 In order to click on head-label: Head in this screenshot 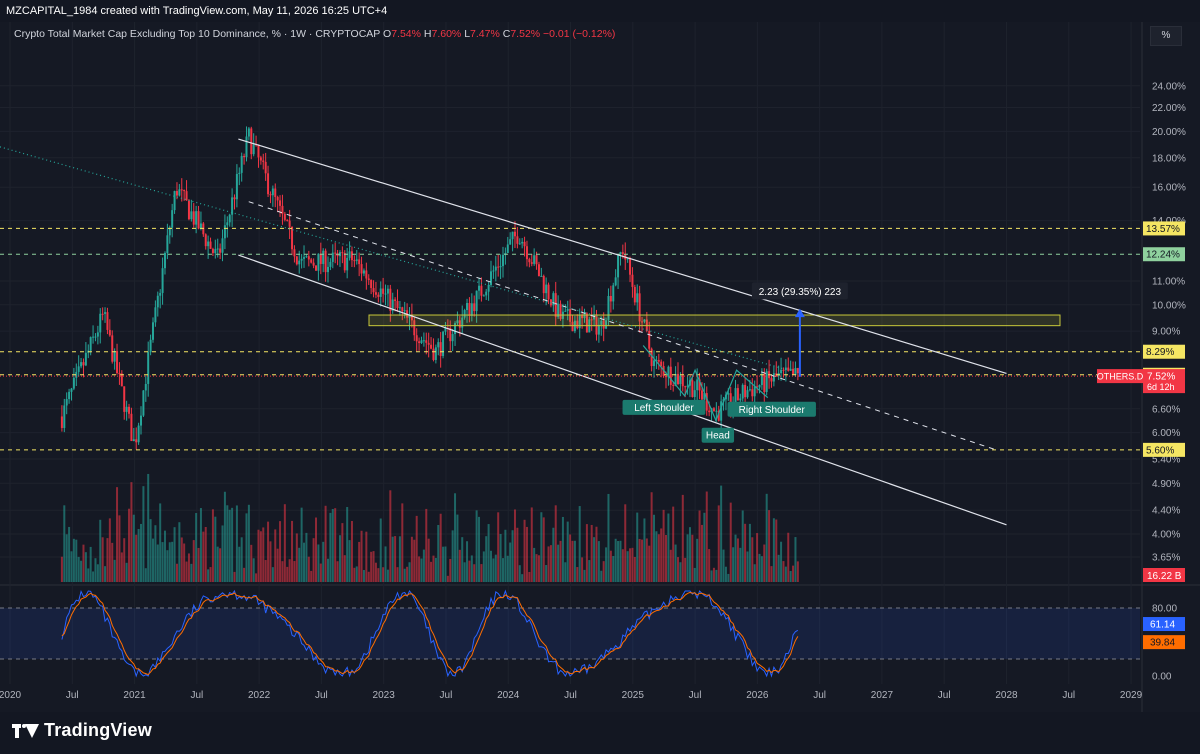, I will do `click(718, 436)`.